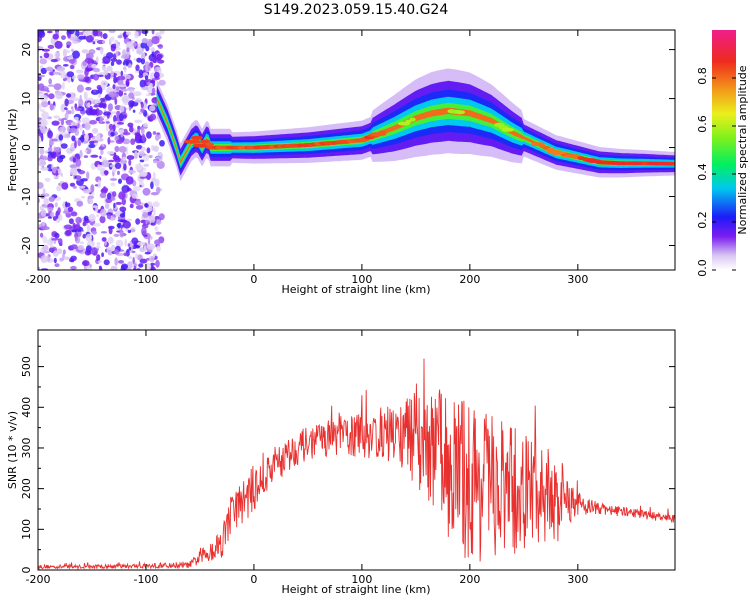 This screenshot has height=600, width=750. Describe the element at coordinates (469, 279) in the screenshot. I see `spectrogram-xtick-label: 200` at that location.